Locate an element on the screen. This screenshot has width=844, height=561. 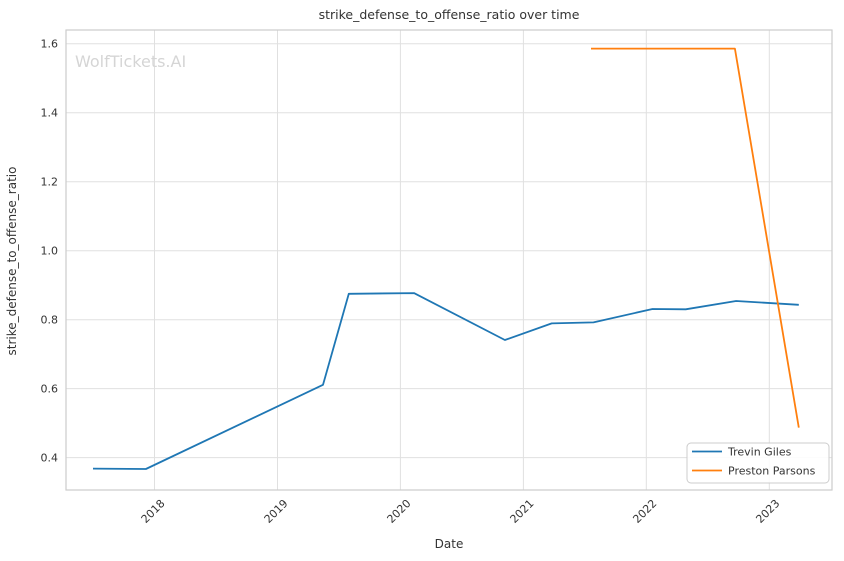
x-tick-label: 2023 is located at coordinates (767, 511).